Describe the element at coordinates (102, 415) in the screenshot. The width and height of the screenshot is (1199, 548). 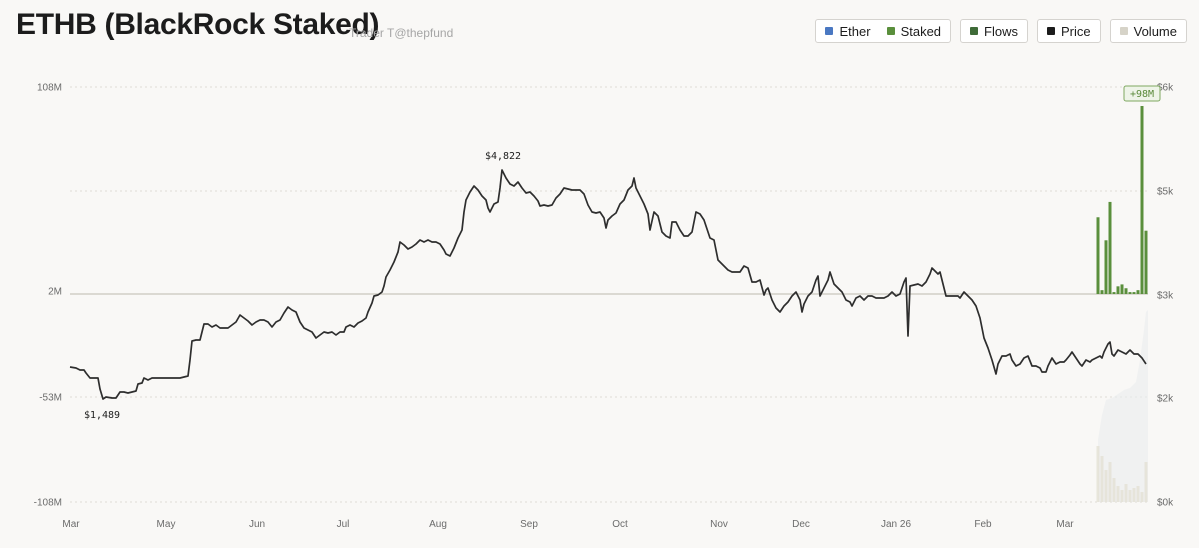
I see `price-low-label: $1,489` at that location.